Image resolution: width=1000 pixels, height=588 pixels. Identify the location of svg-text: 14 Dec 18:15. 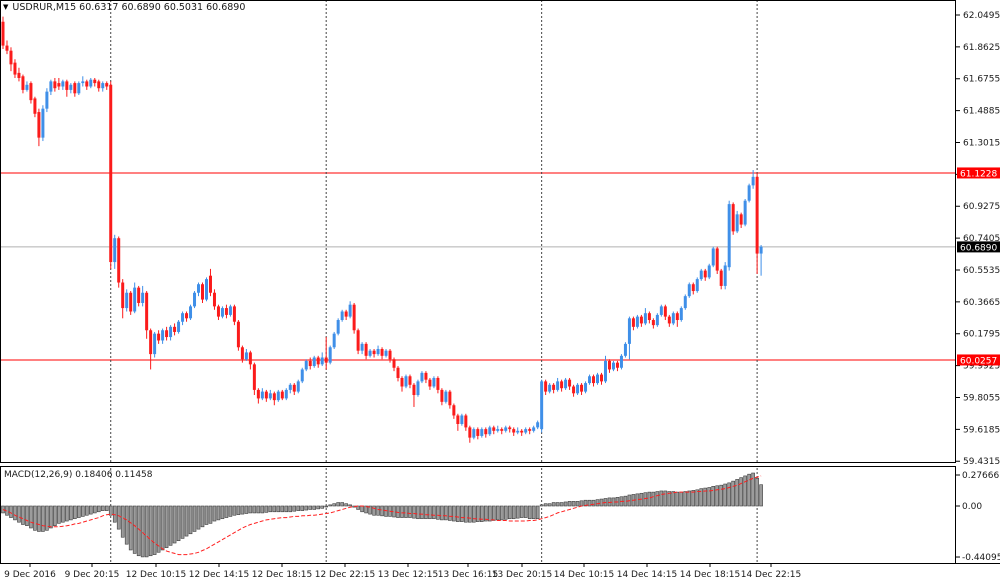
(710, 575).